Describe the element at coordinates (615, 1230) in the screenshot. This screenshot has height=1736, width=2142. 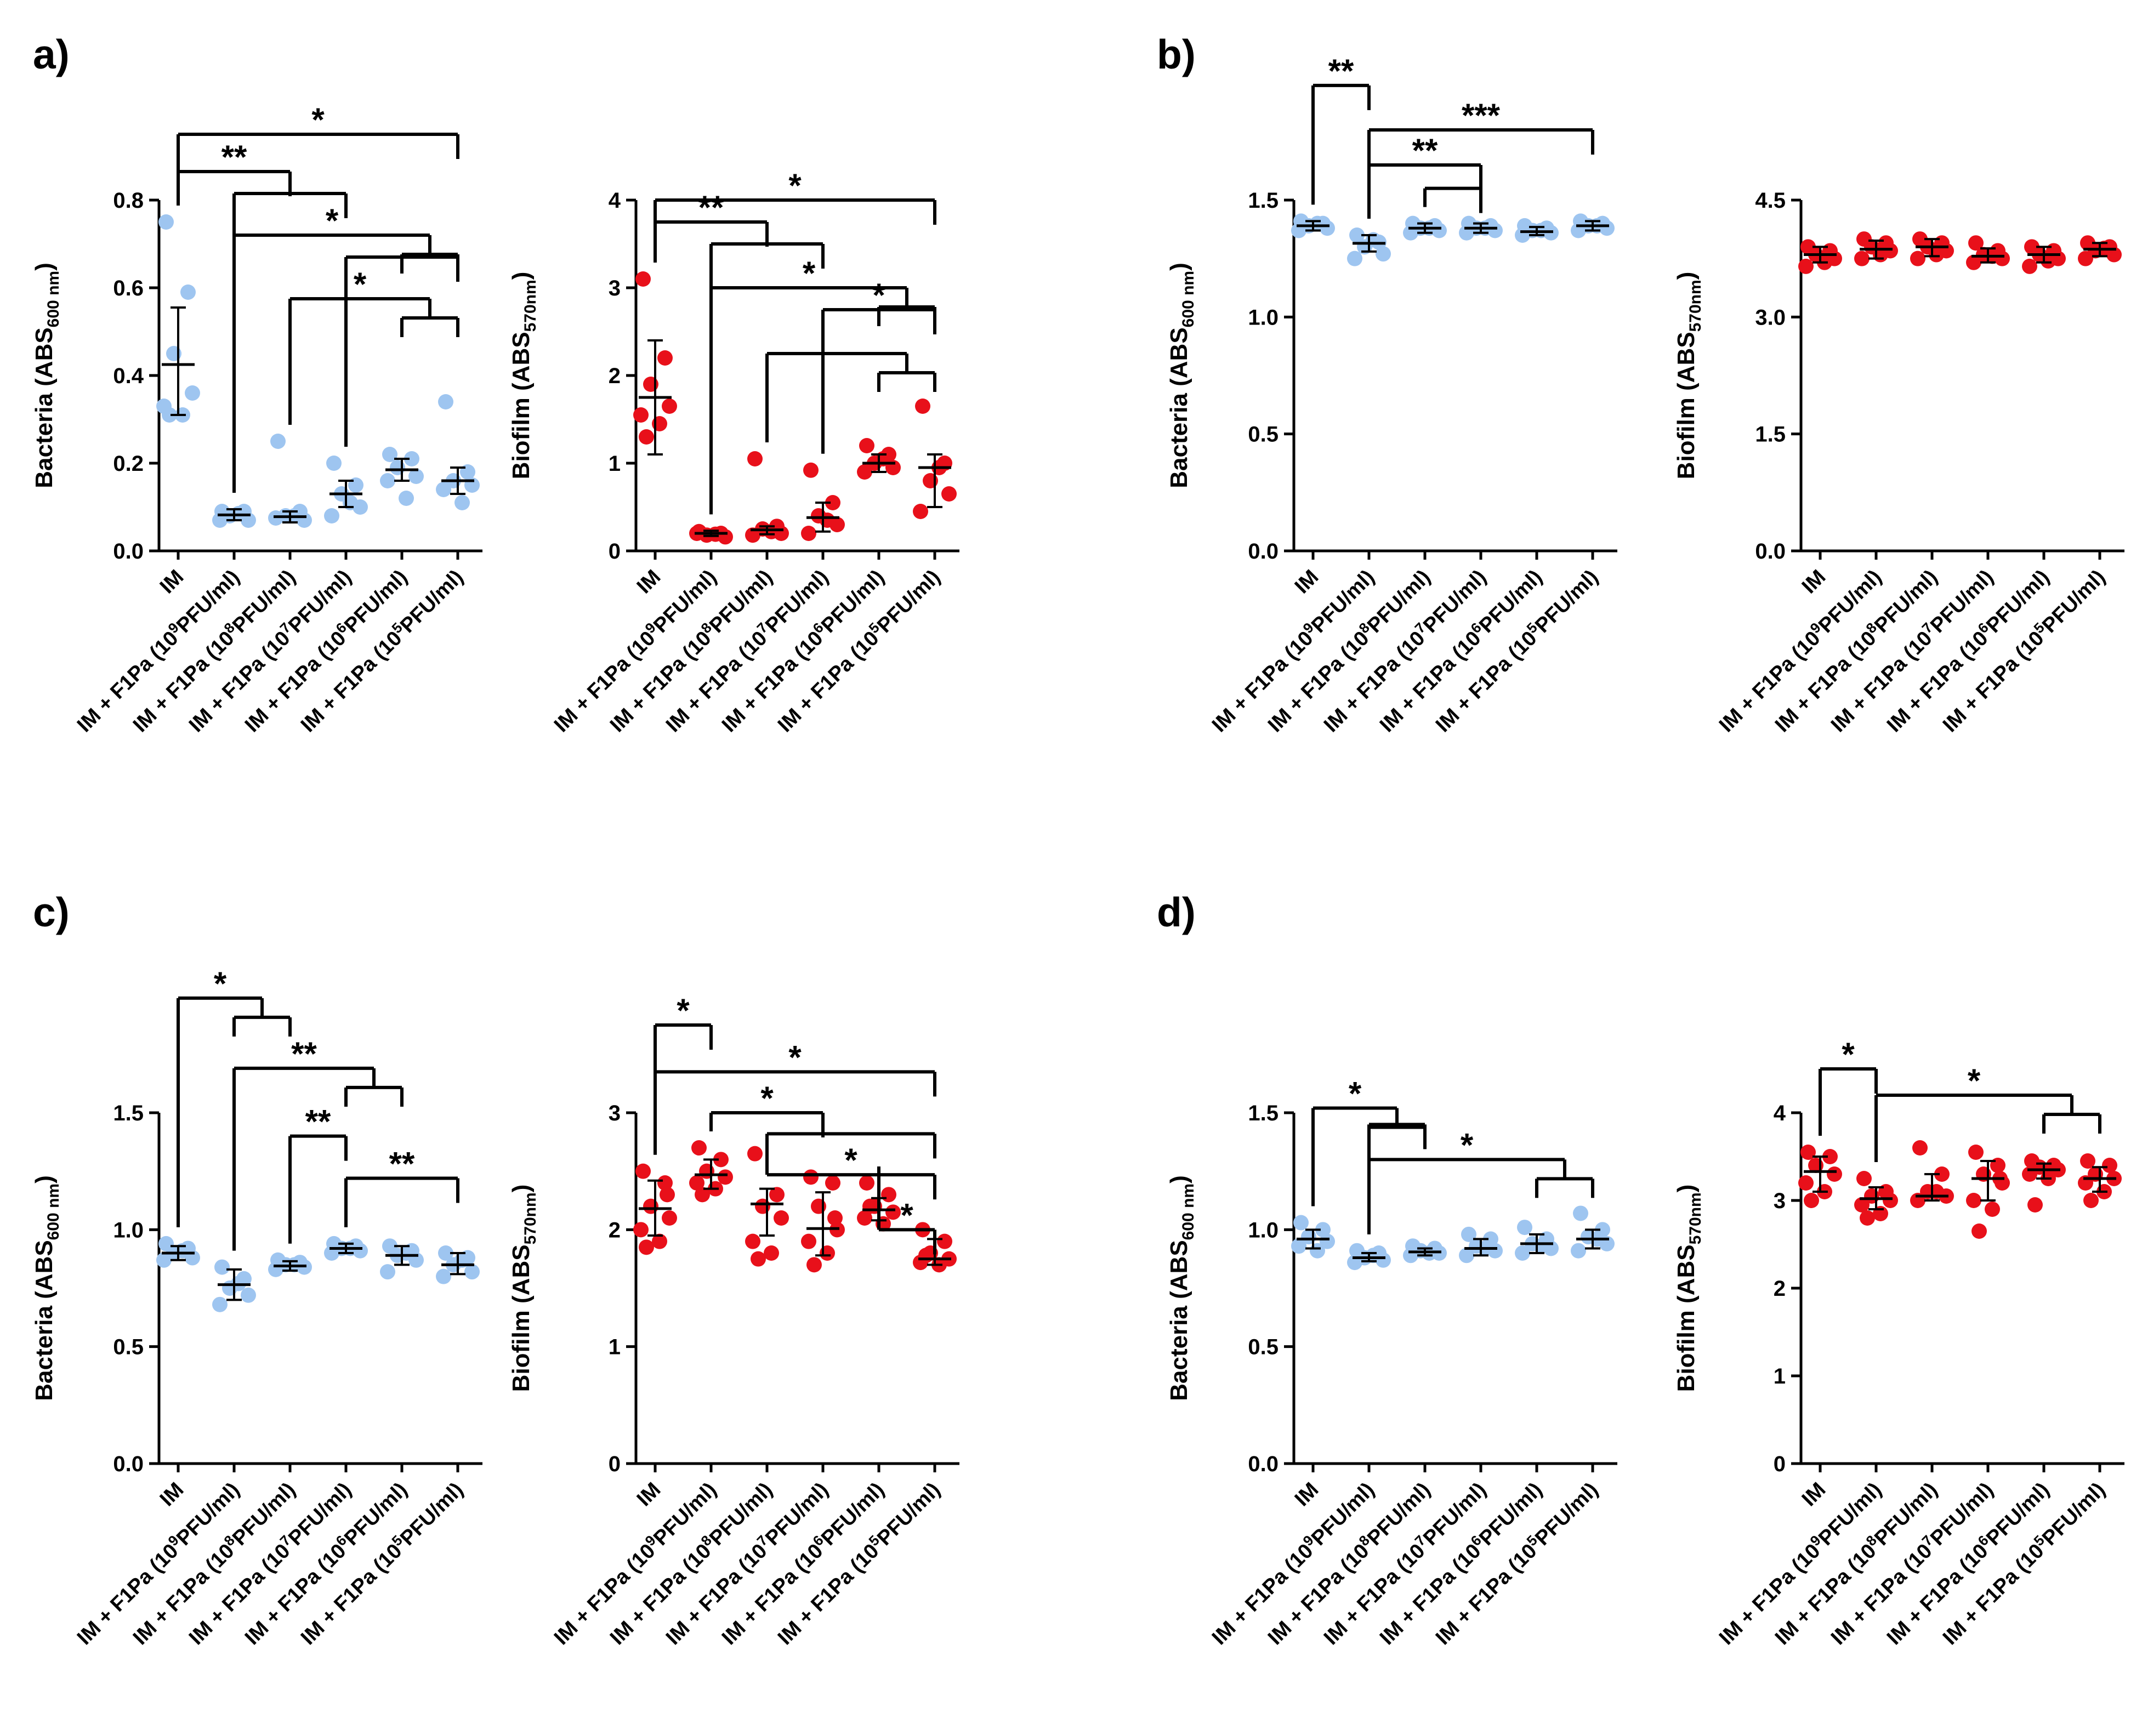
I see `y-tick-label: 2` at that location.